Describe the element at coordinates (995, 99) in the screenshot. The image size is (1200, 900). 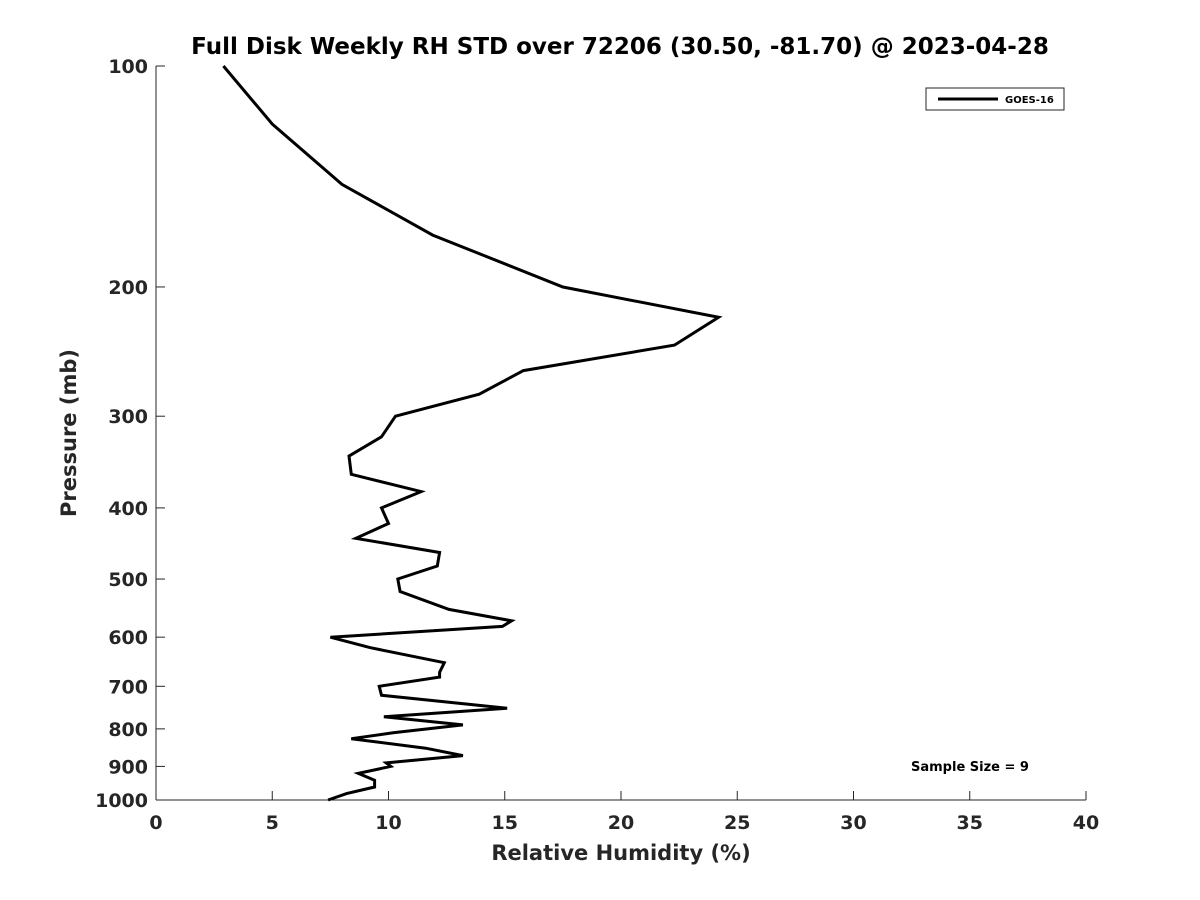
I see `legend: GOES-16` at that location.